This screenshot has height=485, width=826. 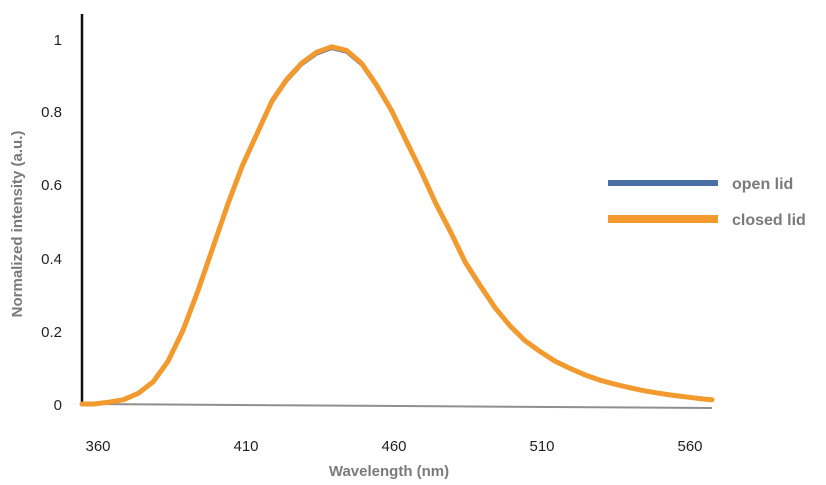 What do you see at coordinates (97, 446) in the screenshot?
I see `x-tick-label: 360` at bounding box center [97, 446].